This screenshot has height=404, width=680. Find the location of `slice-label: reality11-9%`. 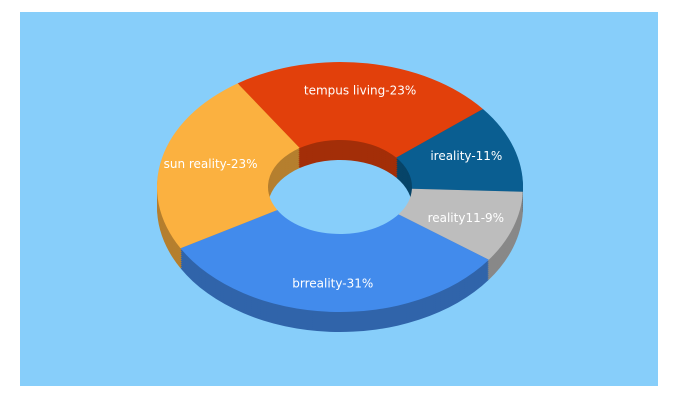

slice-label: reality11-9% is located at coordinates (466, 218).